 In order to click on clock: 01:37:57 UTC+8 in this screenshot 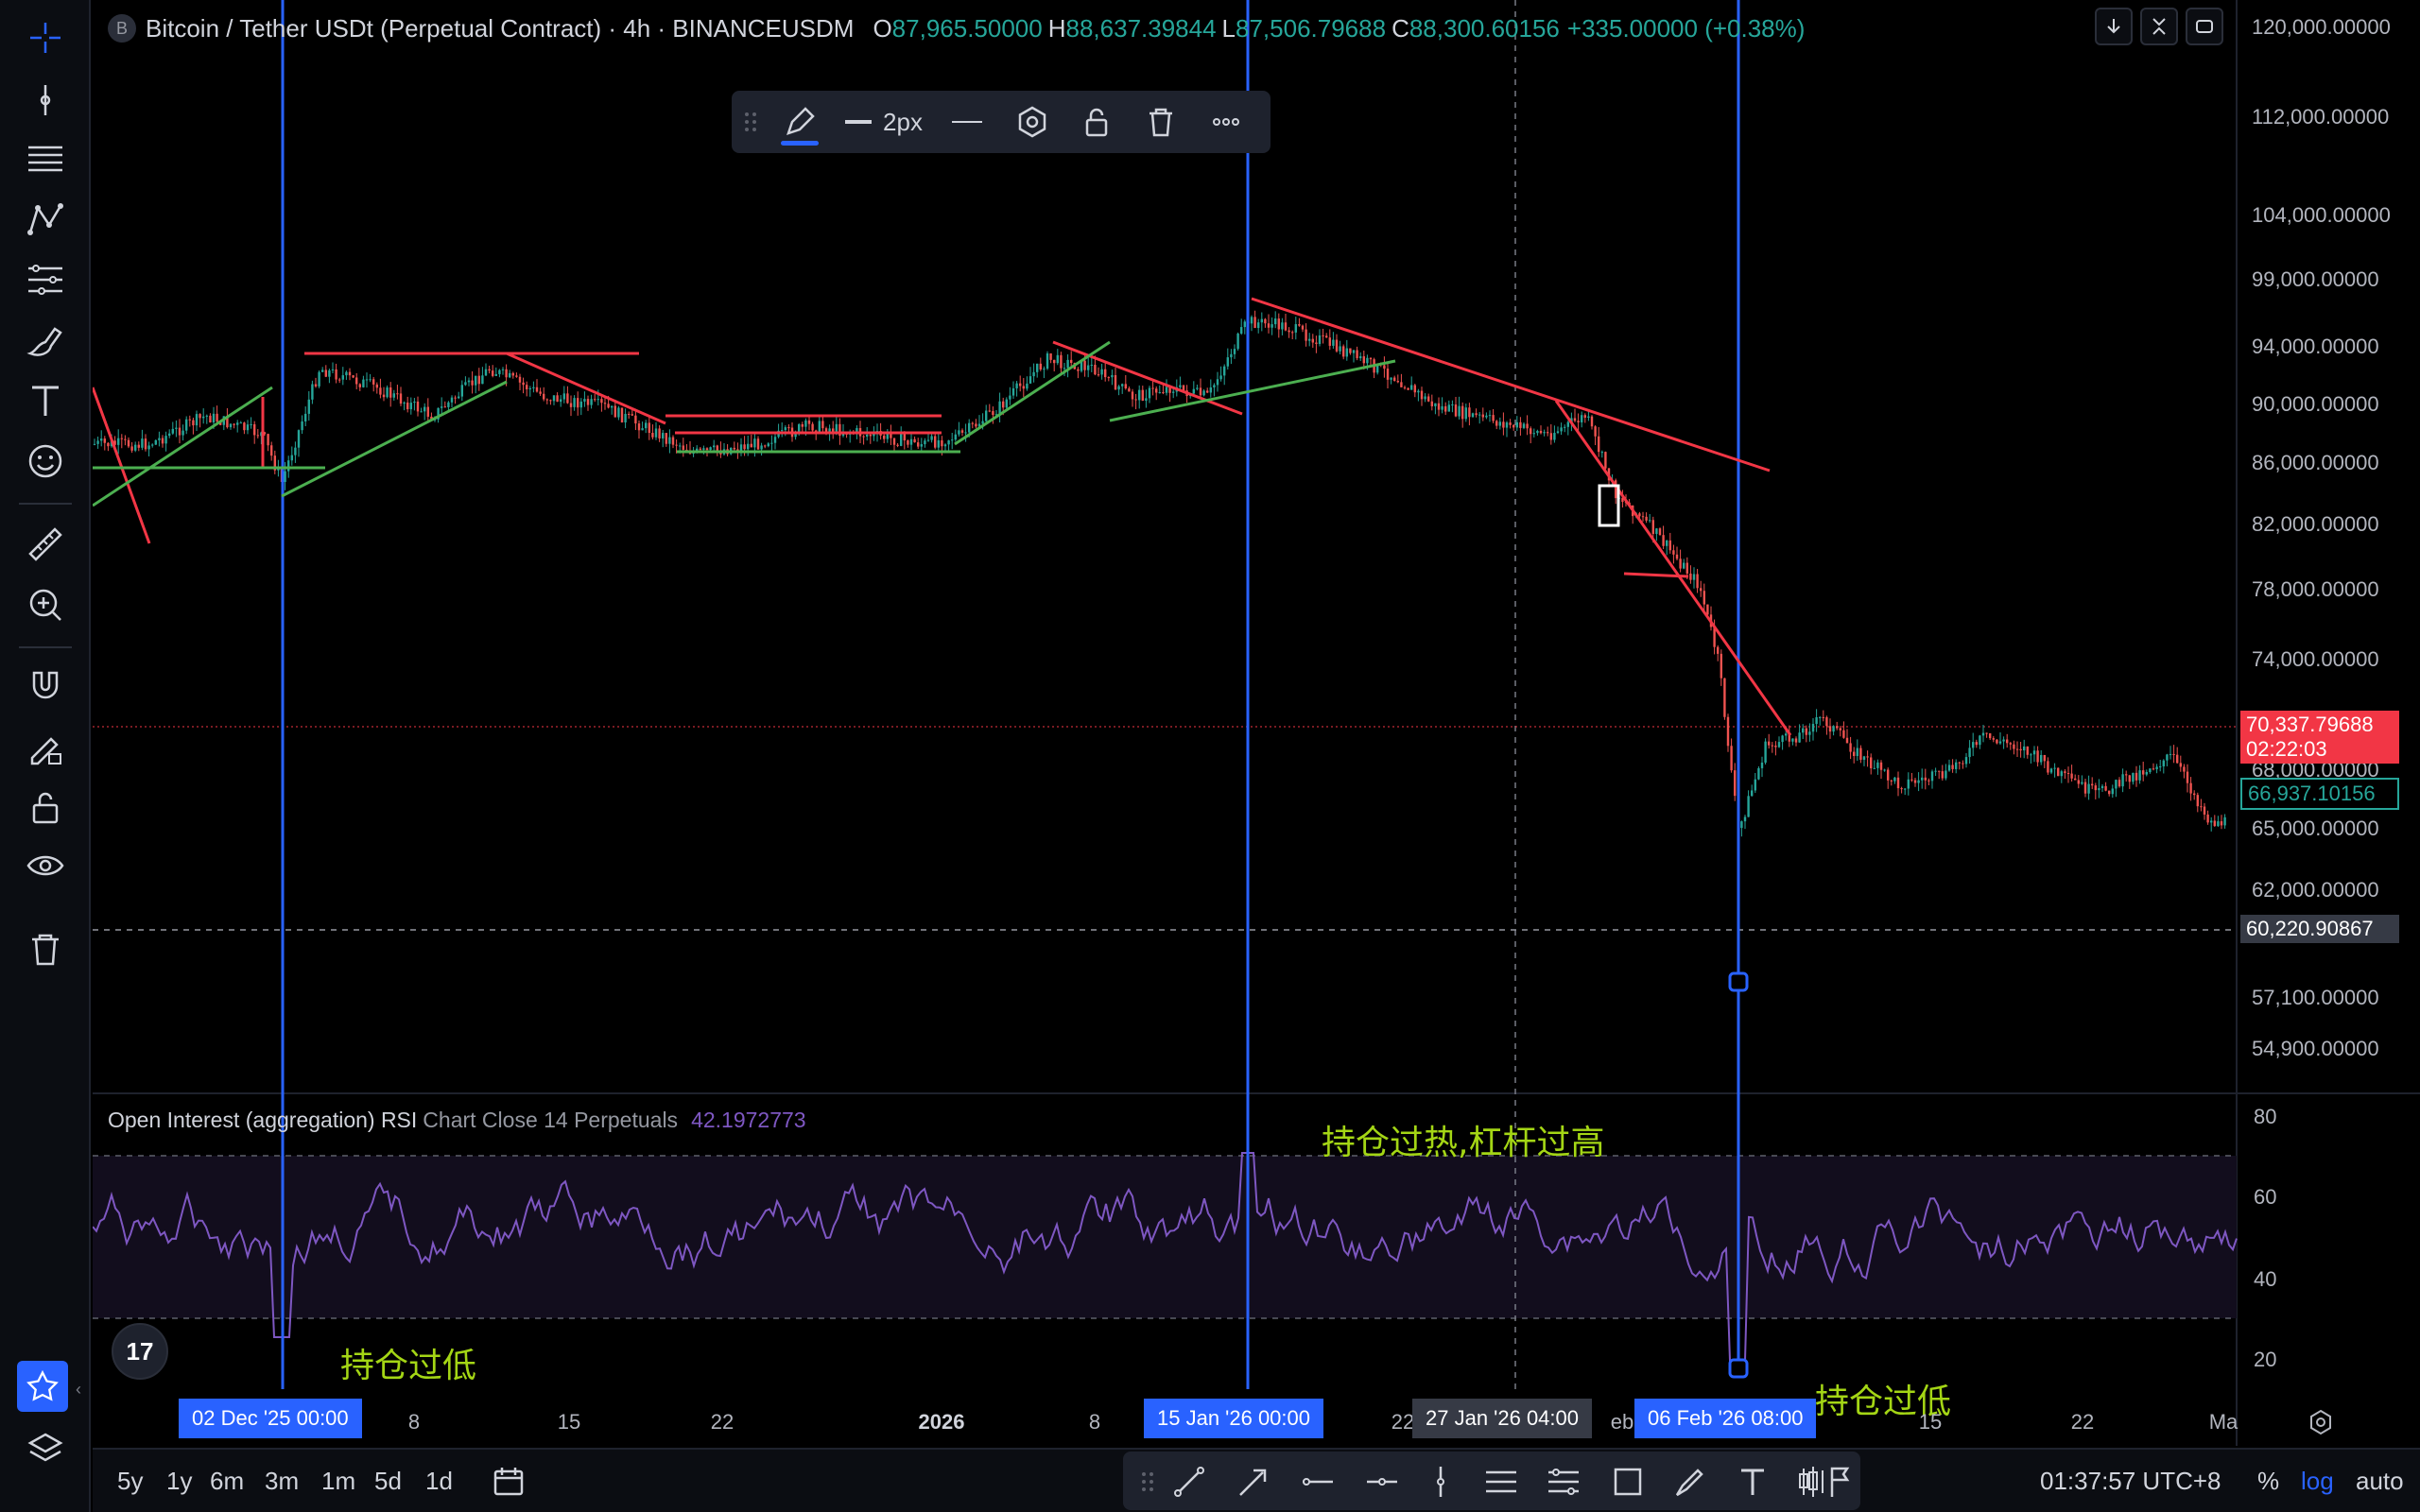, I will do `click(2131, 1481)`.